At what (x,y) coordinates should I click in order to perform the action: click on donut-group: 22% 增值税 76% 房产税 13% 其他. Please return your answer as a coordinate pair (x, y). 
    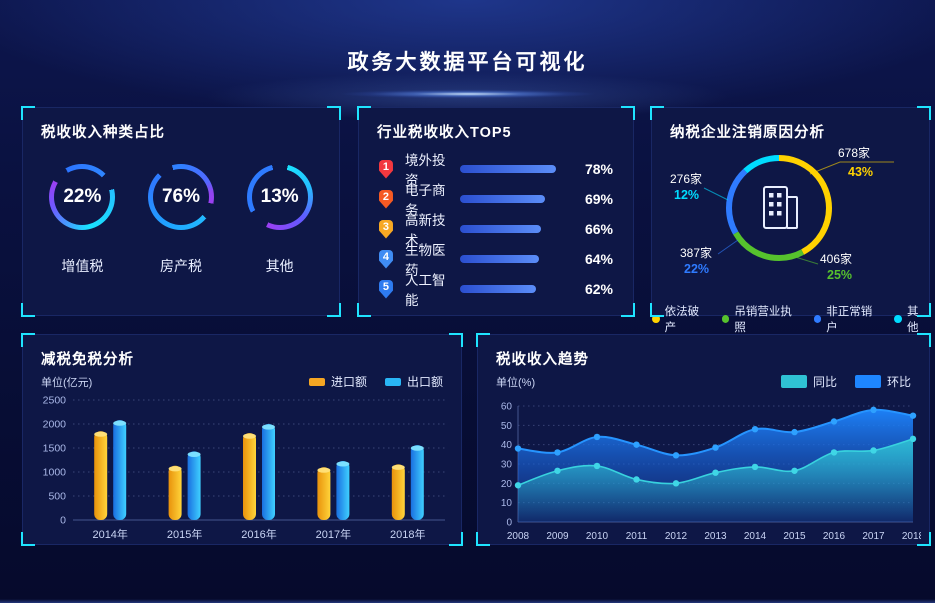
    Looking at the image, I should click on (181, 220).